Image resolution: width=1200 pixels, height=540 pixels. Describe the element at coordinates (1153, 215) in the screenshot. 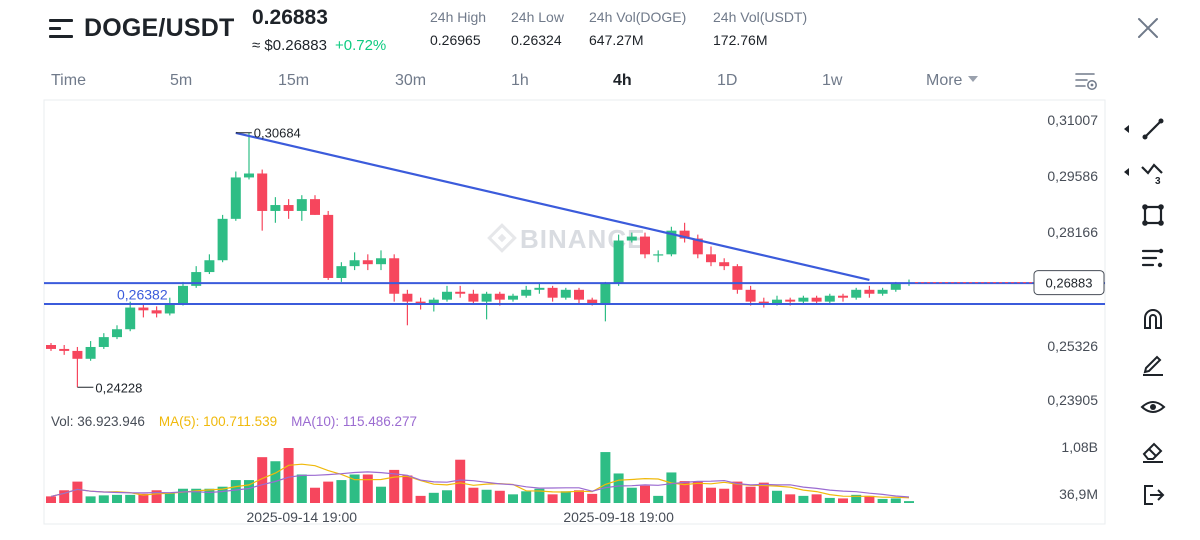

I see `rectangle-tool-icon` at that location.